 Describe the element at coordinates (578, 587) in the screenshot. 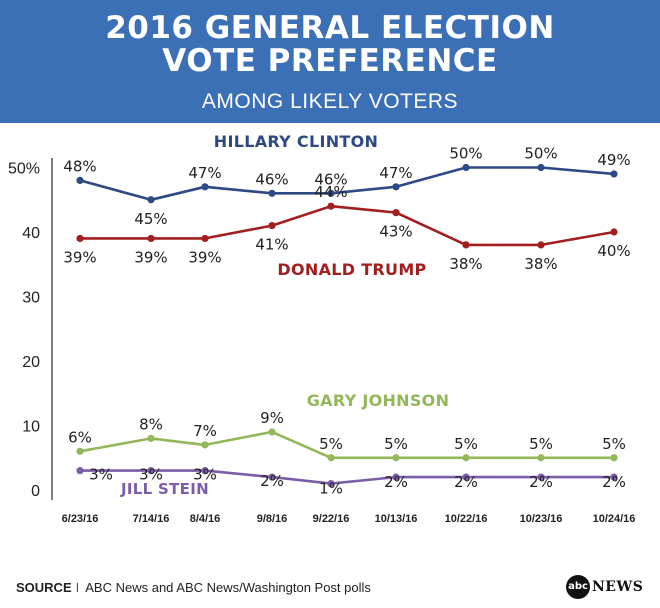

I see `abc-logo-mark: abc` at that location.